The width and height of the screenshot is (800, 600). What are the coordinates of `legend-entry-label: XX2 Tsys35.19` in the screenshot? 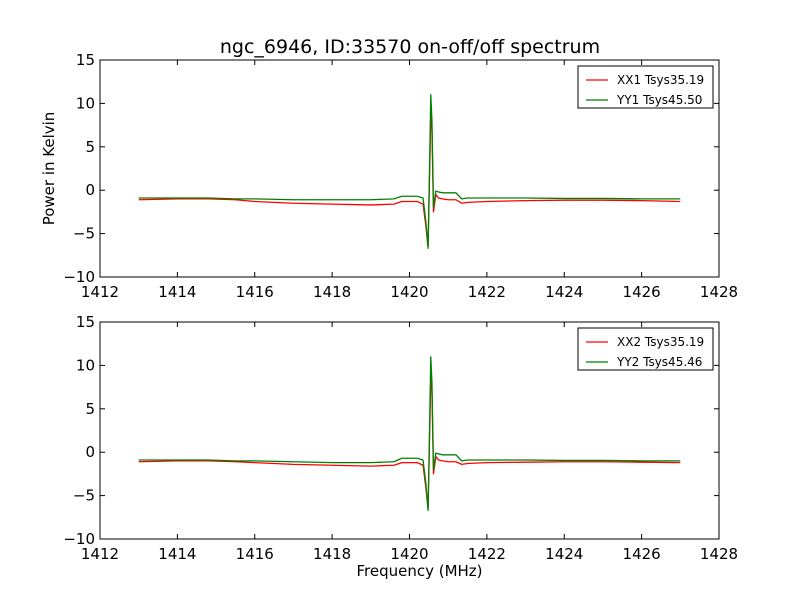 It's located at (660, 342).